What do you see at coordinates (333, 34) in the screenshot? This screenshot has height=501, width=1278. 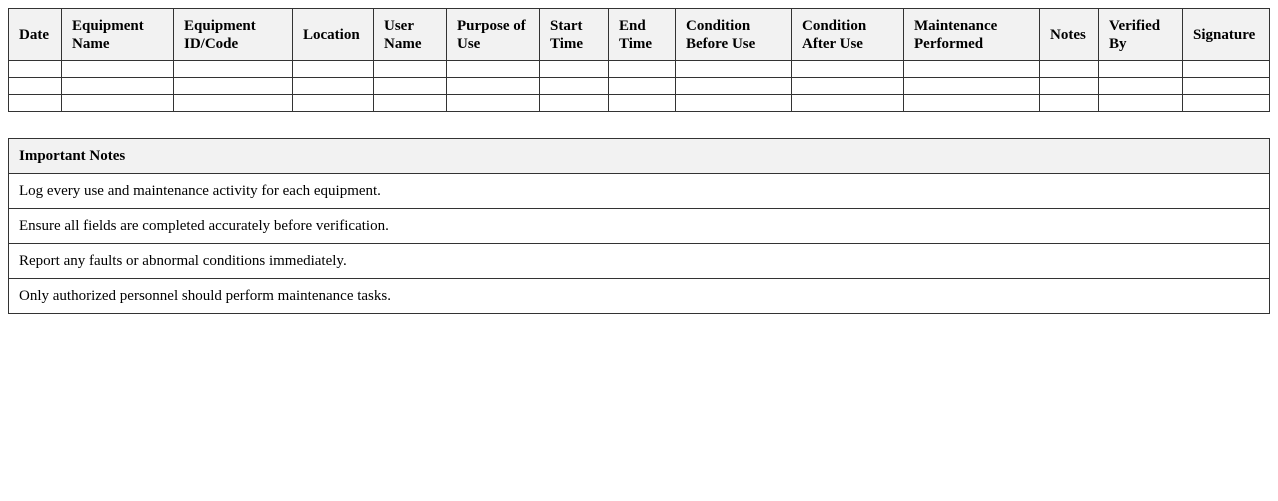 I see `column-header: Location` at bounding box center [333, 34].